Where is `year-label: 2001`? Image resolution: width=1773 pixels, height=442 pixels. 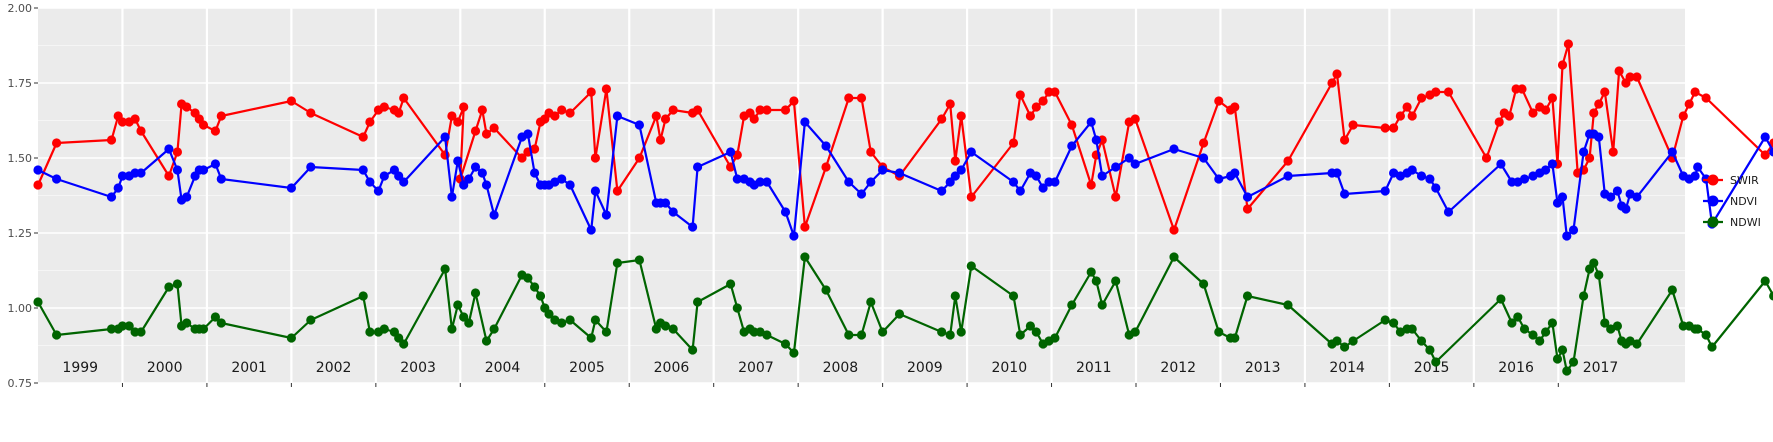
year-label: 2001 is located at coordinates (249, 368).